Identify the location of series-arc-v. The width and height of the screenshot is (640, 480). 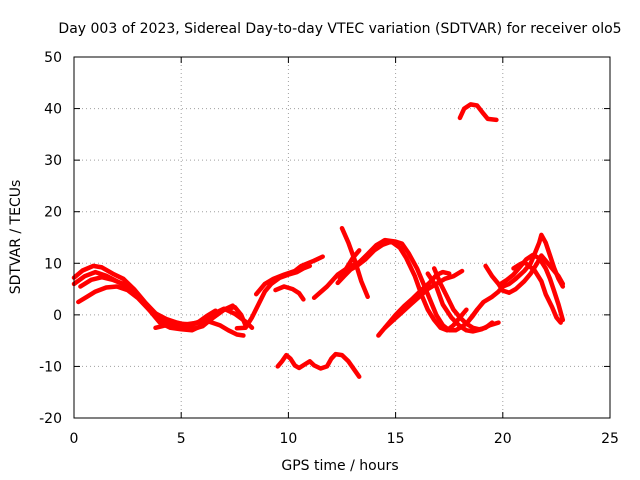
(537, 292).